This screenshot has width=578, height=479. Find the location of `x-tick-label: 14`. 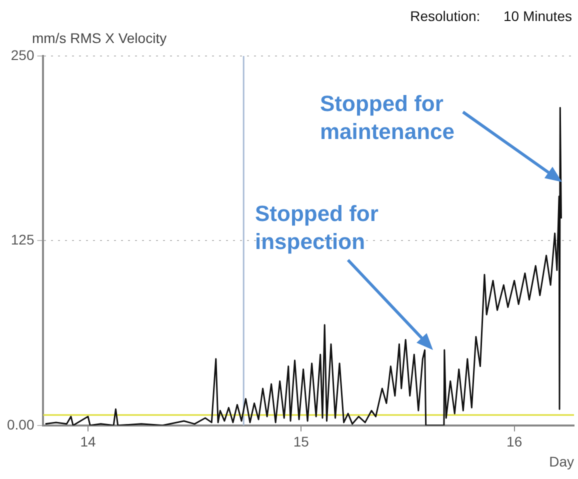

x-tick-label: 14 is located at coordinates (88, 442).